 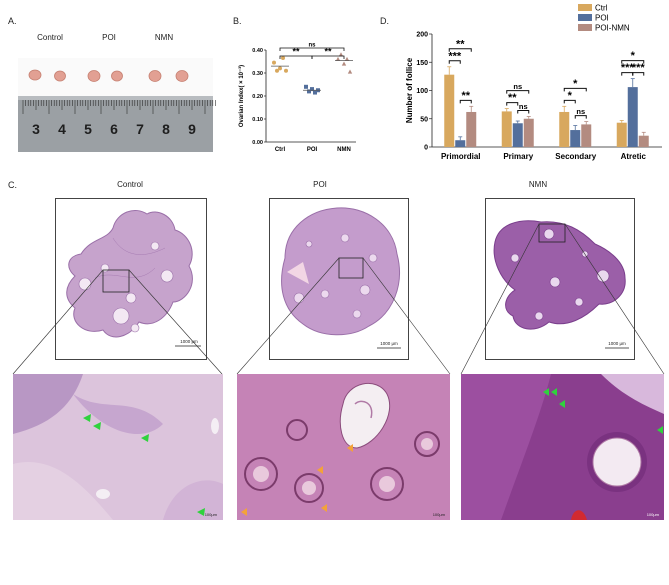 I want to click on x-tick-label: Atretic, so click(x=634, y=156).